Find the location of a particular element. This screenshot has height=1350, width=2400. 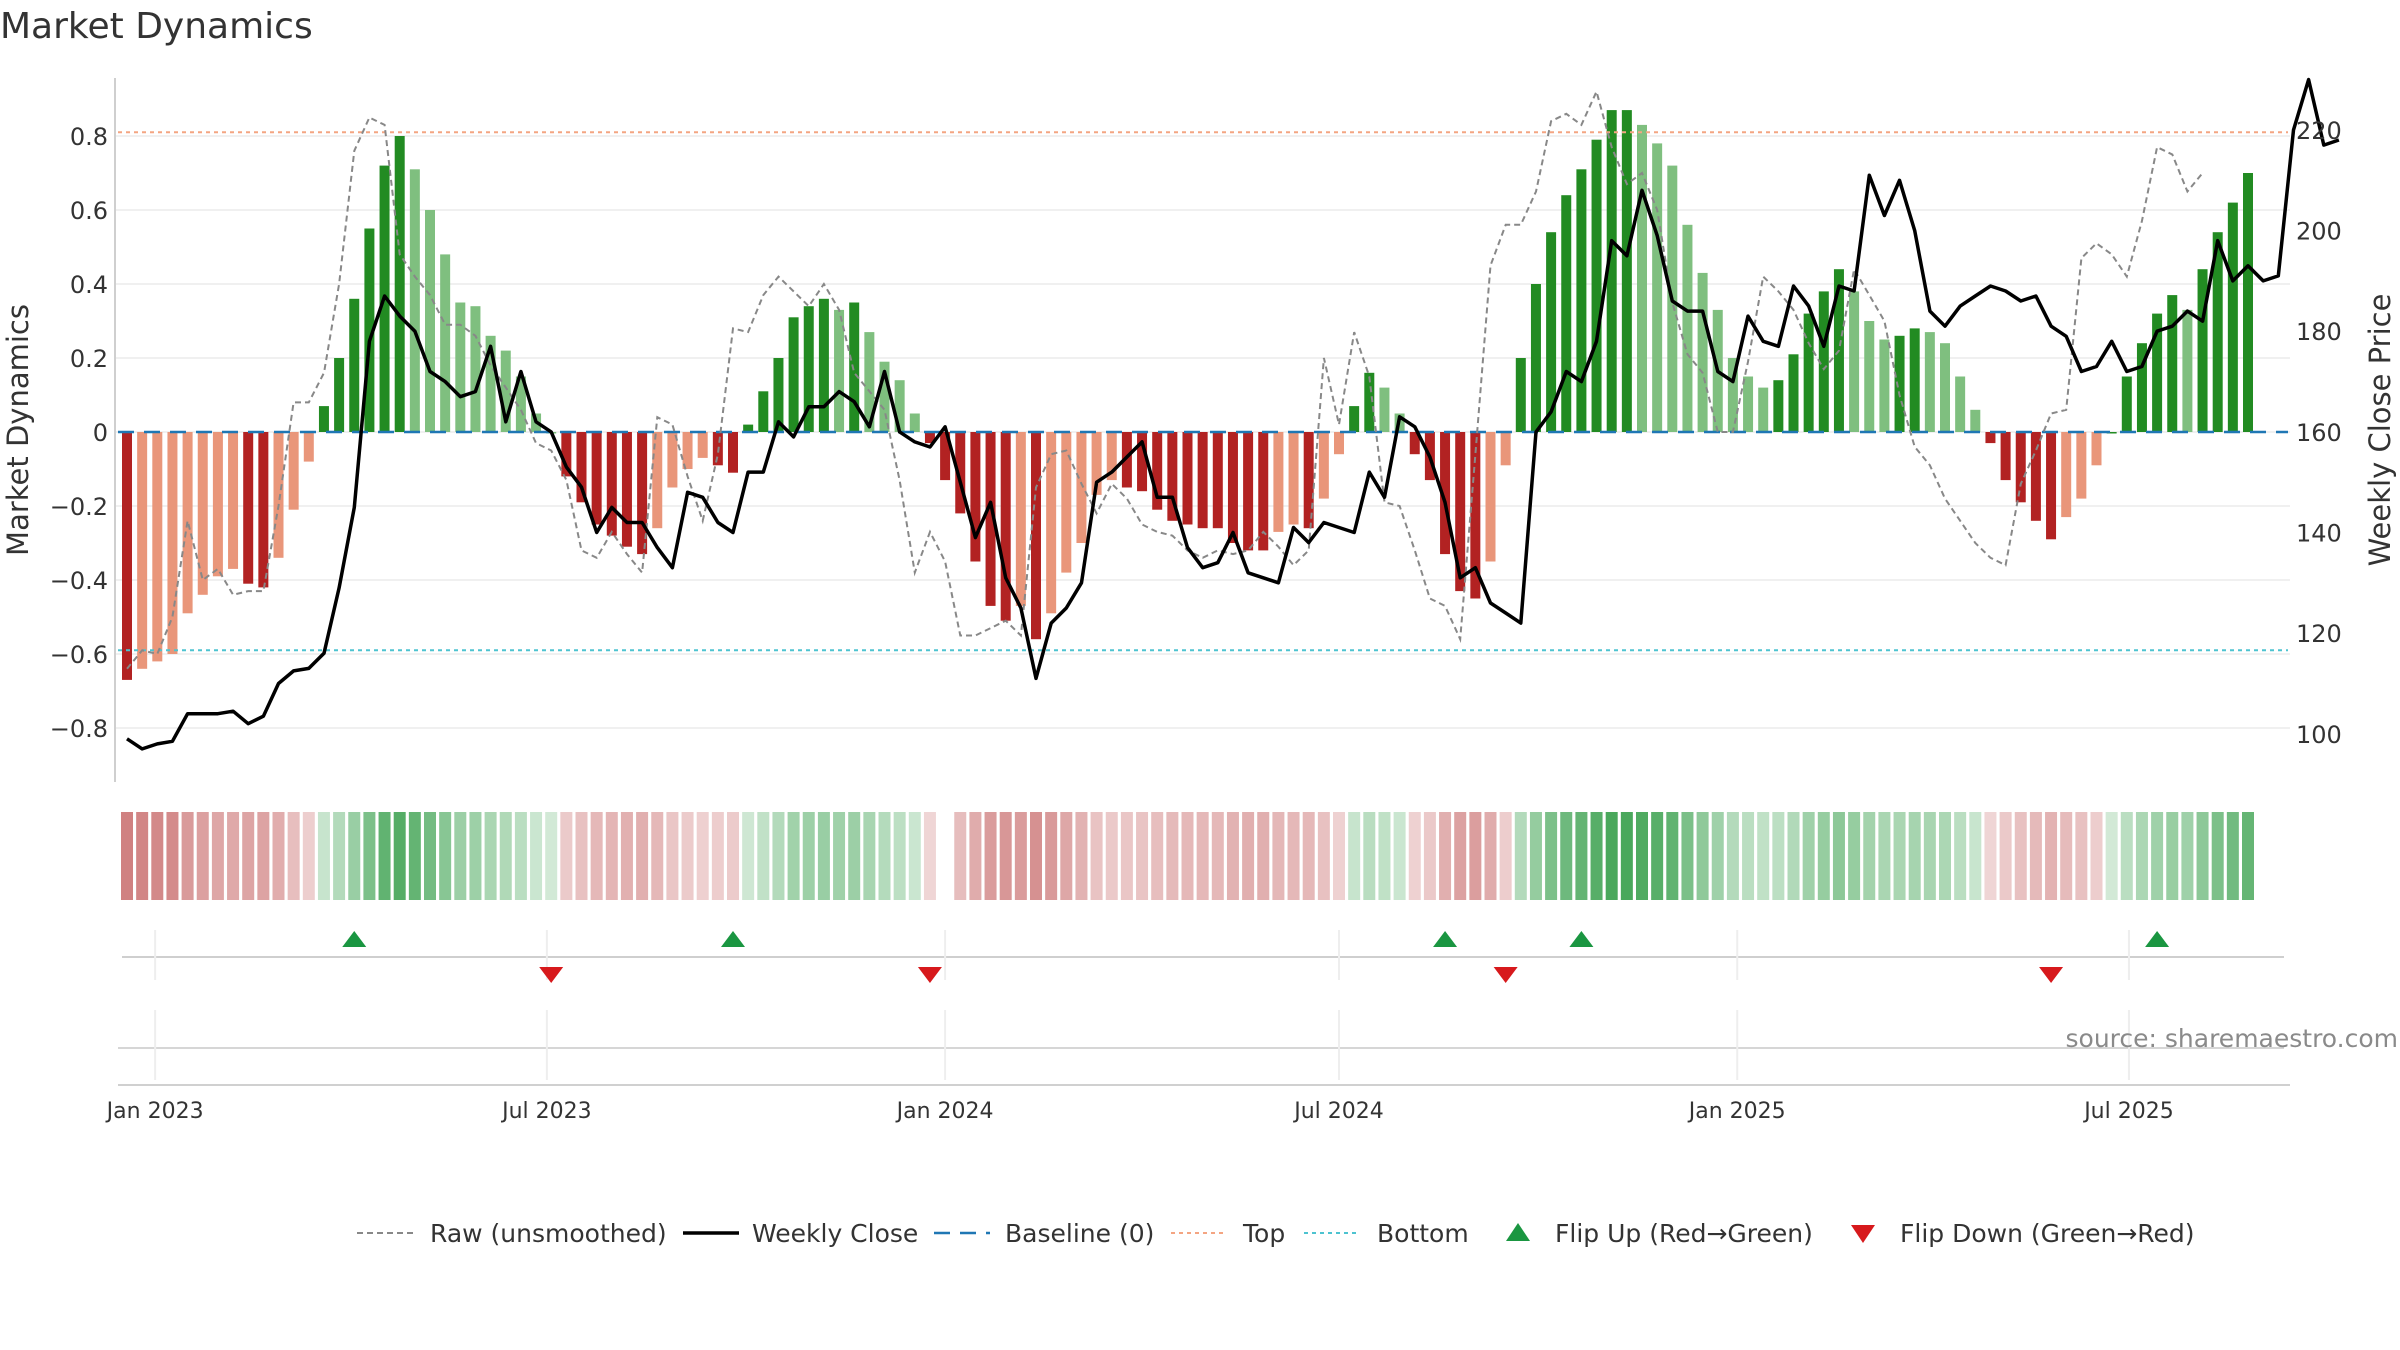

right-axis-ticks: 220 200 180 160 140 120 100 is located at coordinates (2319, 433).